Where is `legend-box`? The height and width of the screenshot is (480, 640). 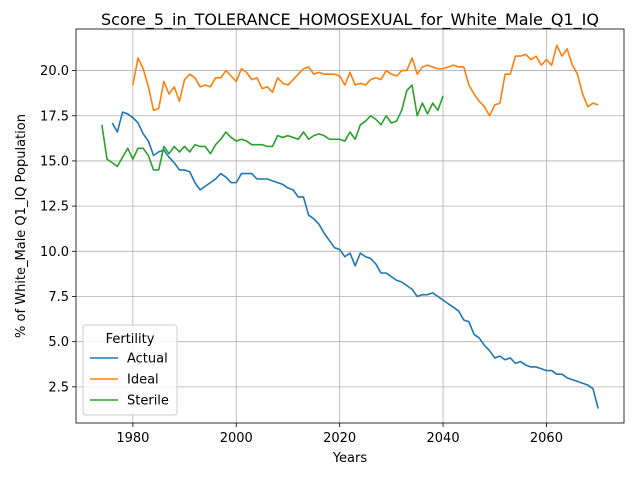
legend-box is located at coordinates (130, 370).